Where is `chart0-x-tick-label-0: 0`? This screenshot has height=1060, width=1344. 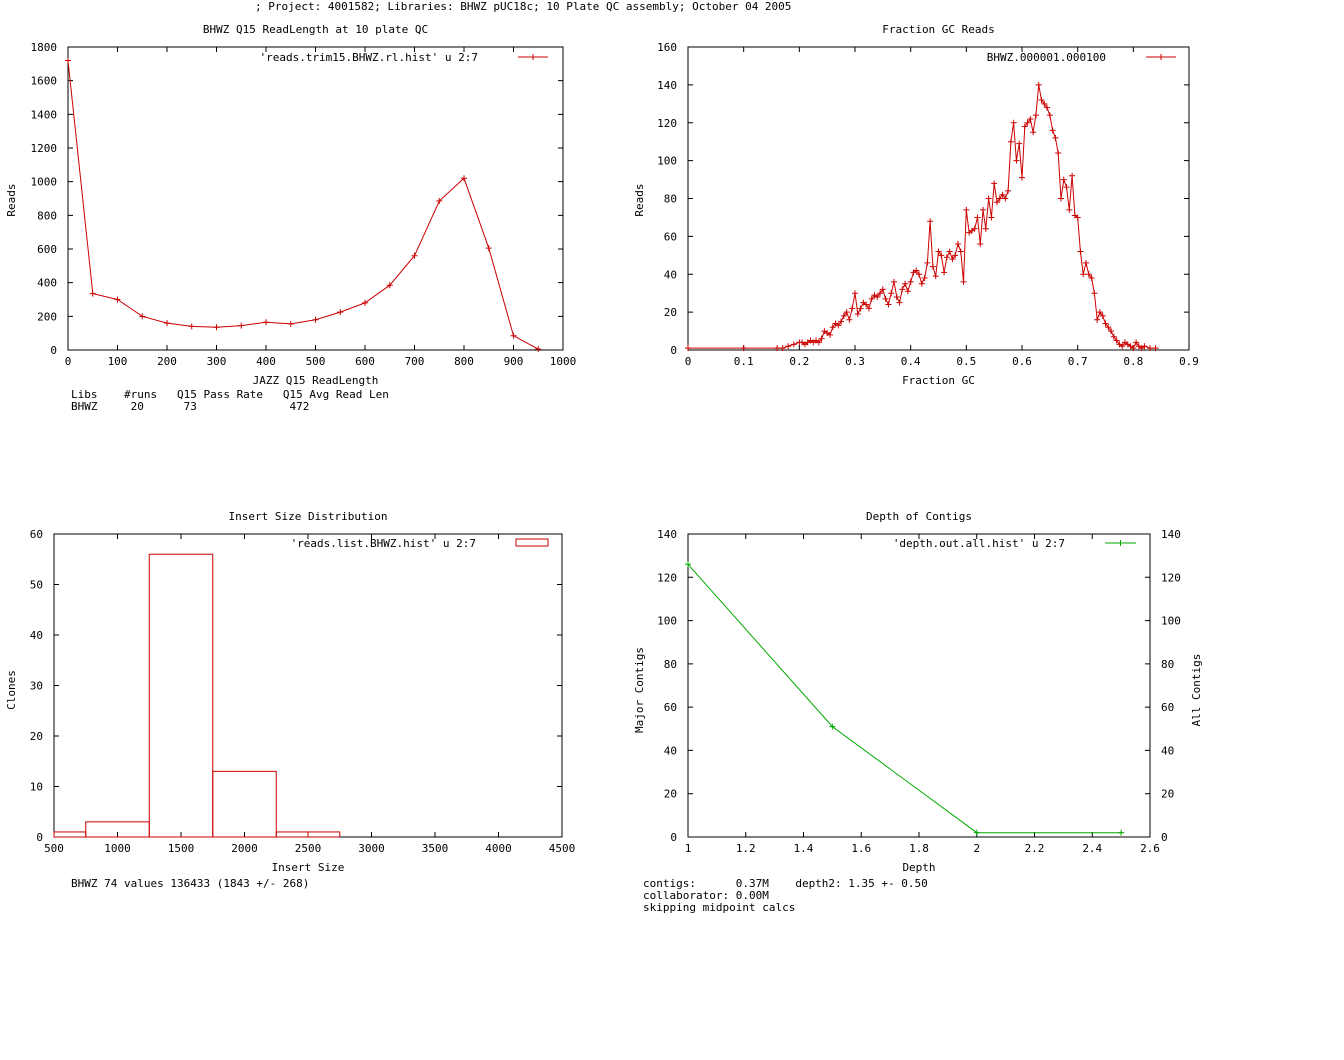
chart0-x-tick-label-0: 0 is located at coordinates (68, 361).